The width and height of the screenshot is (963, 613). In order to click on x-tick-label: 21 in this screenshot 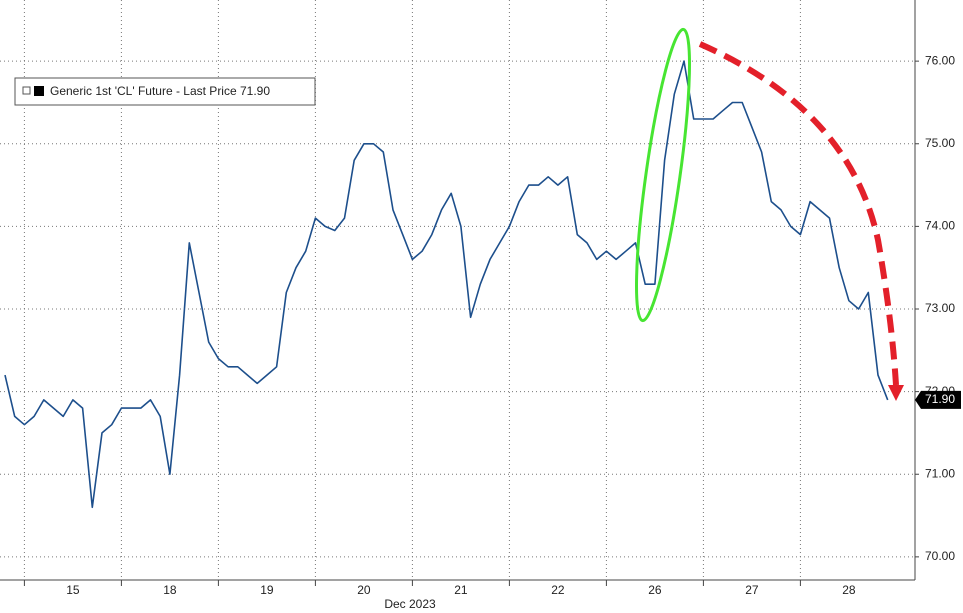, I will do `click(461, 590)`.